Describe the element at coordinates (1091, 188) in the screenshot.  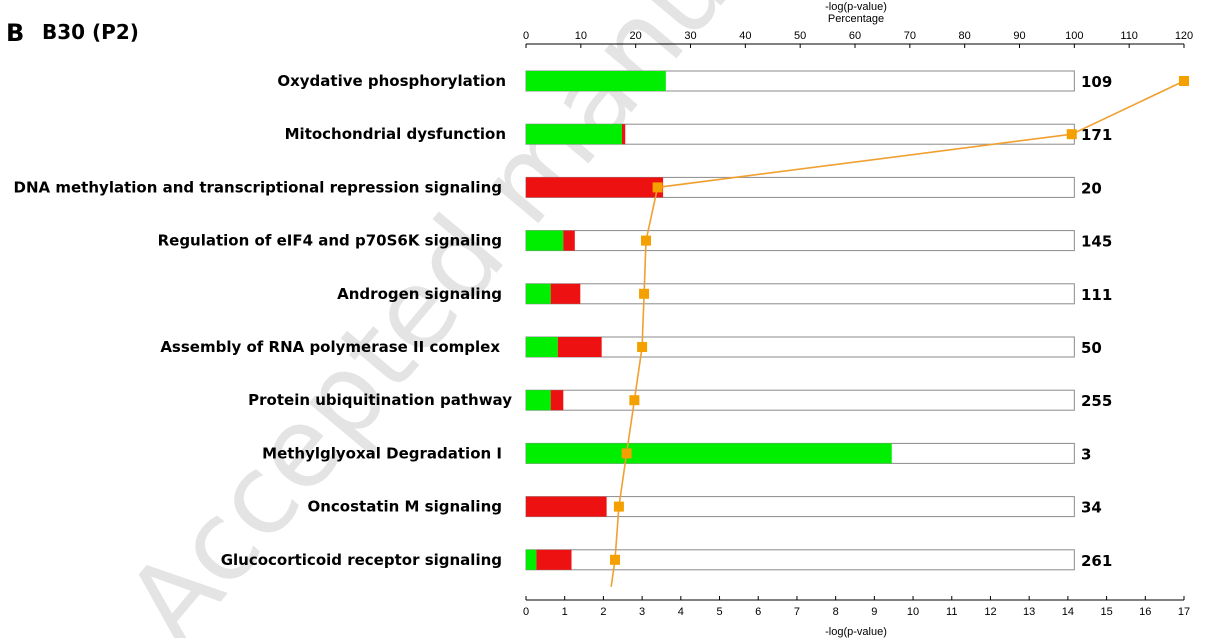
I see `molecule-count: 20` at that location.